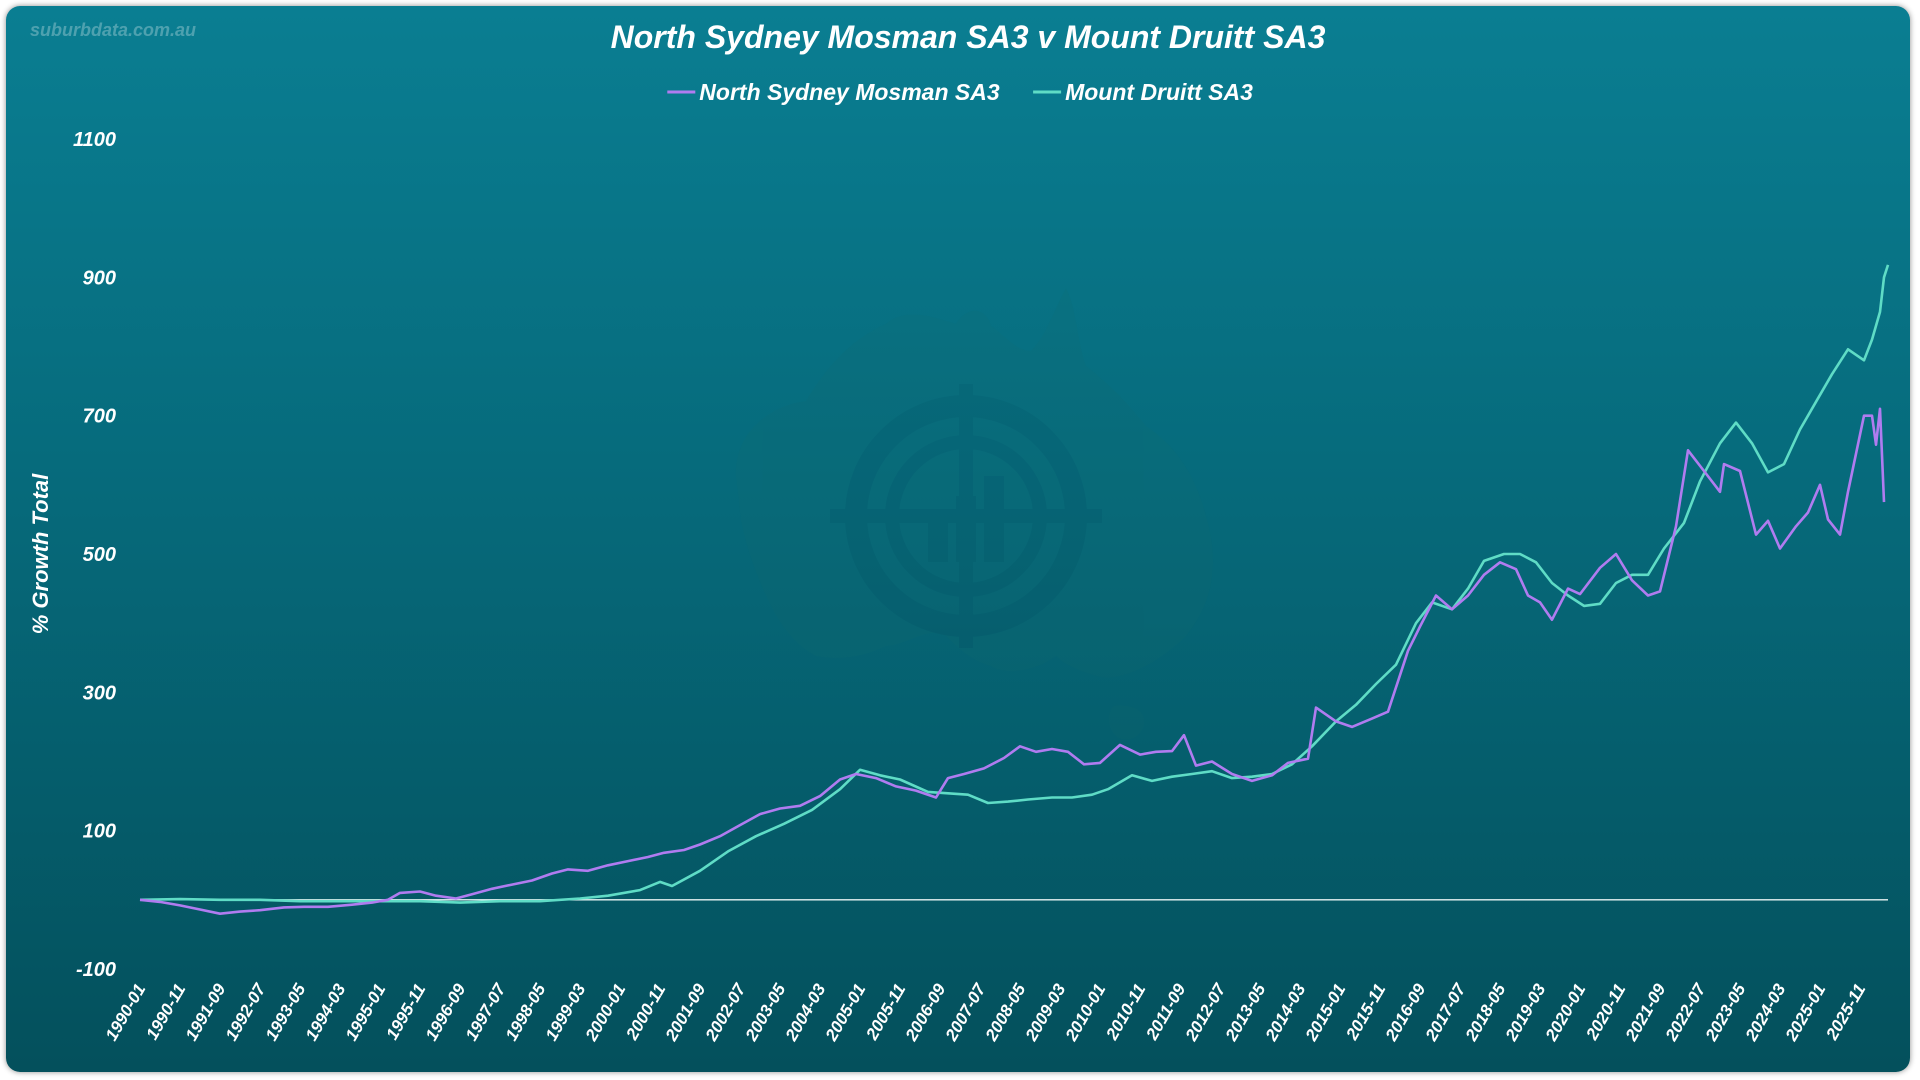 This screenshot has width=1920, height=1080. What do you see at coordinates (849, 92) in the screenshot?
I see `legend-label: North Sydney Mosman SA3` at bounding box center [849, 92].